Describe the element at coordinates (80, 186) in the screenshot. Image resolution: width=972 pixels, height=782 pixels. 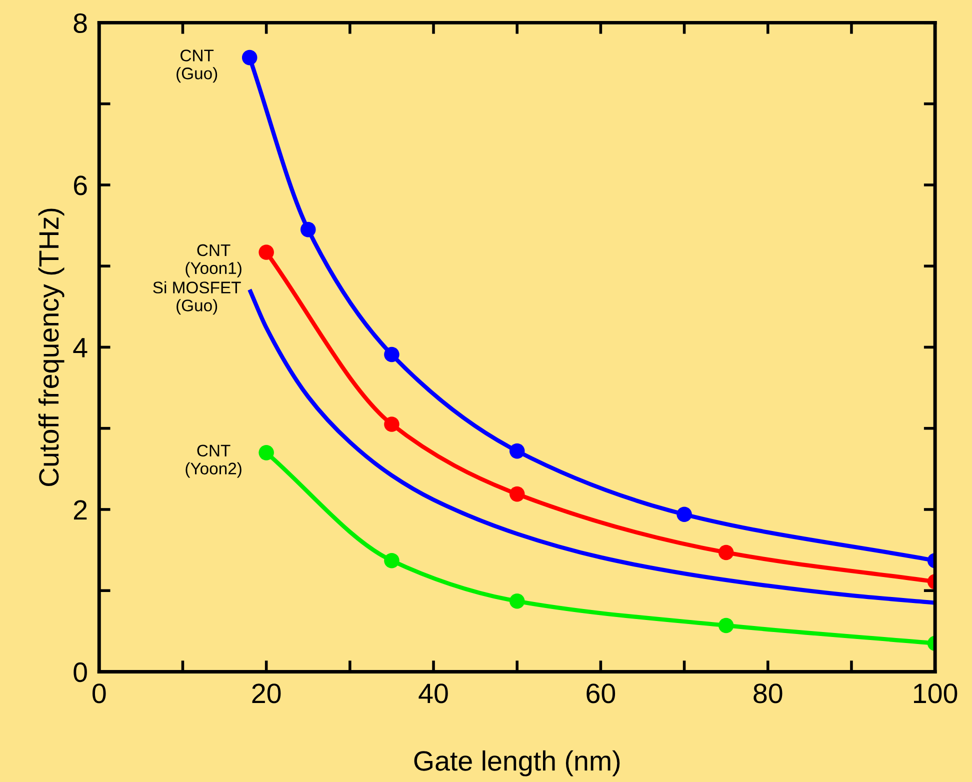
I see `y-tick-label: 6` at that location.